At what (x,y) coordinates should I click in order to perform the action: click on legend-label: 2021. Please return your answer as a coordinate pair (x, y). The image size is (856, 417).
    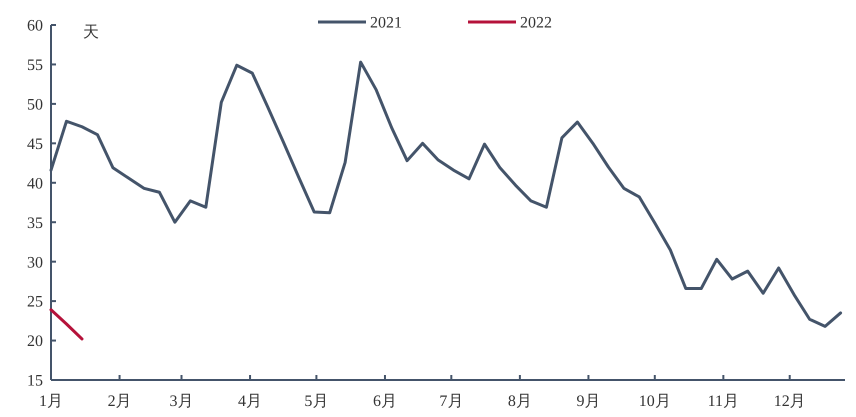
    Looking at the image, I should click on (386, 23).